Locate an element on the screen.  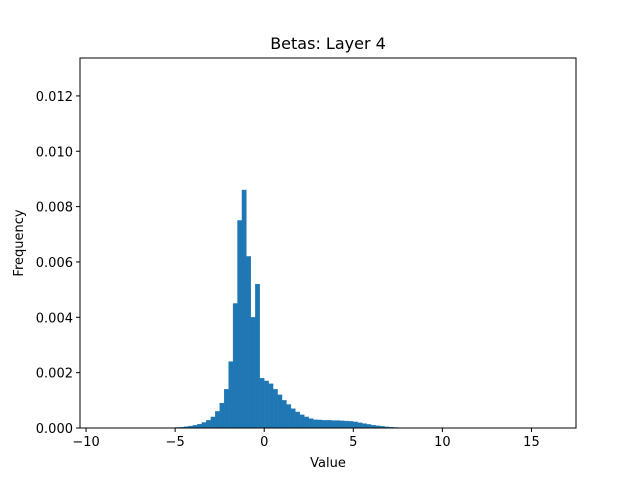
y-tick-label: 0.010 is located at coordinates (54, 152).